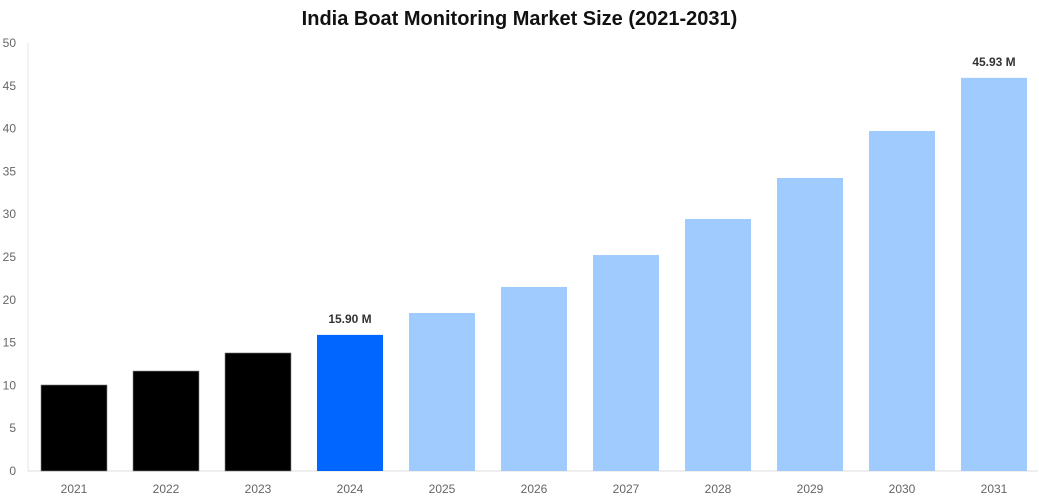 The image size is (1039, 500). What do you see at coordinates (350, 489) in the screenshot?
I see `x-tick-label: 2024` at bounding box center [350, 489].